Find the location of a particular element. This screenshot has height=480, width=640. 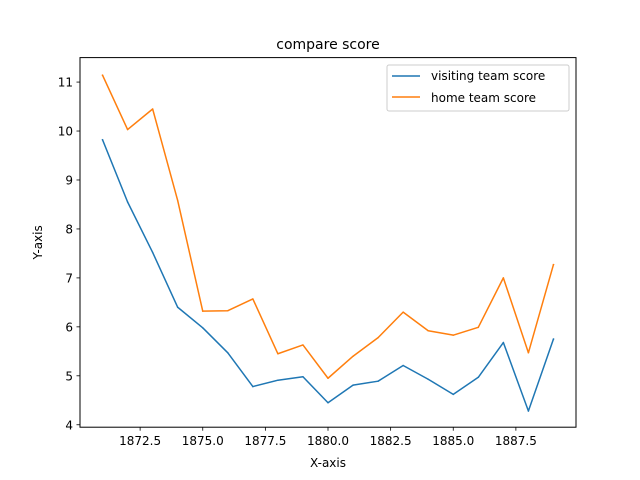

y-tick-label: 11 is located at coordinates (65, 83).